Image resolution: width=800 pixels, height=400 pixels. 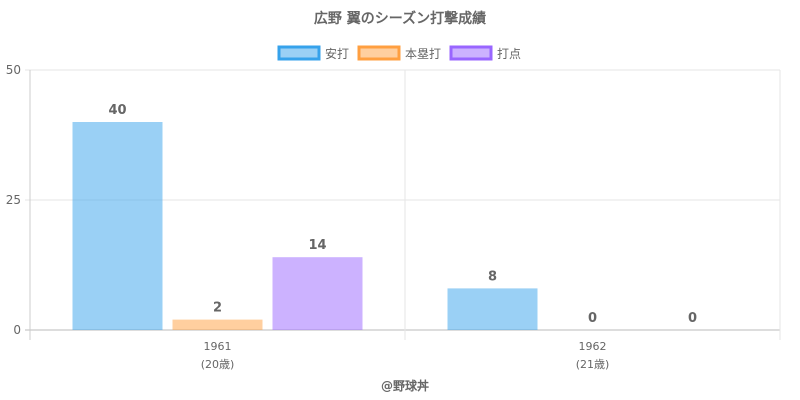 I want to click on legend-item: 打点, so click(x=485, y=53).